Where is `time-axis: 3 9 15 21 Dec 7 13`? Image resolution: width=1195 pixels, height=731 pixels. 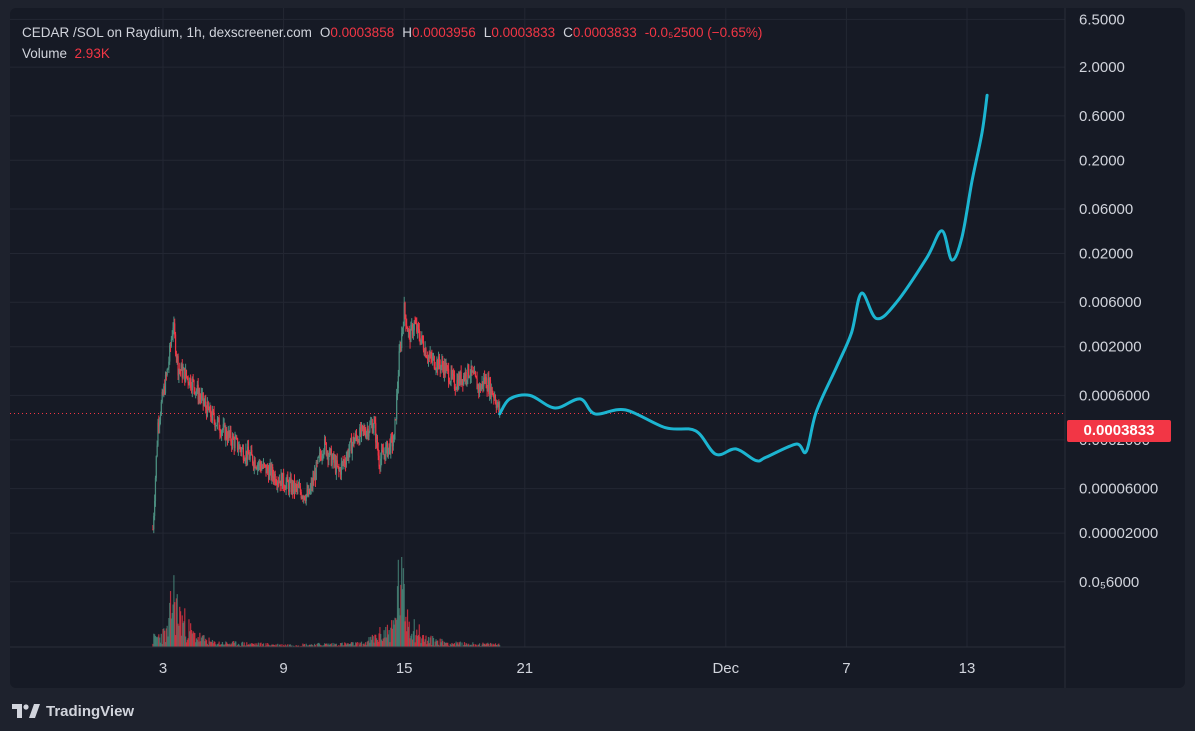 time-axis: 3 9 15 21 Dec 7 13 is located at coordinates (567, 668).